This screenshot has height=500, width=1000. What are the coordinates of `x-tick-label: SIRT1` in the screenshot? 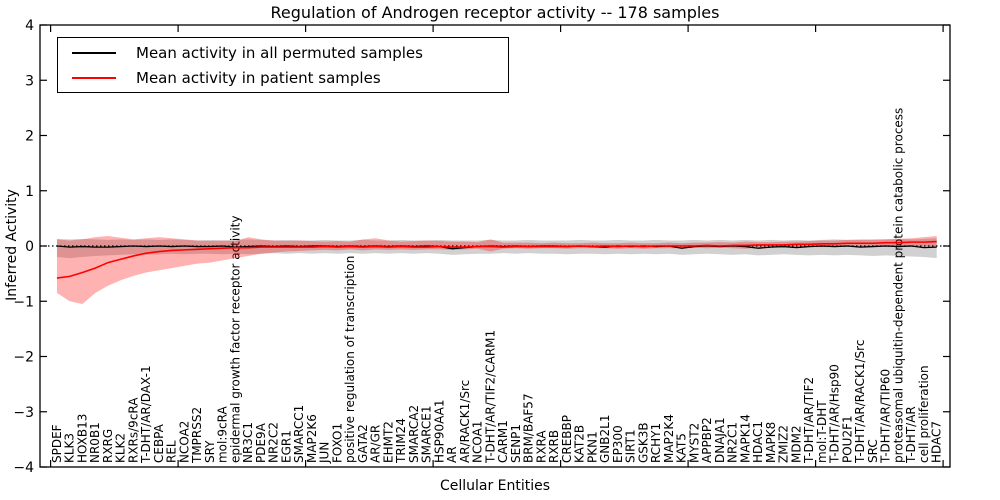 It's located at (631, 446).